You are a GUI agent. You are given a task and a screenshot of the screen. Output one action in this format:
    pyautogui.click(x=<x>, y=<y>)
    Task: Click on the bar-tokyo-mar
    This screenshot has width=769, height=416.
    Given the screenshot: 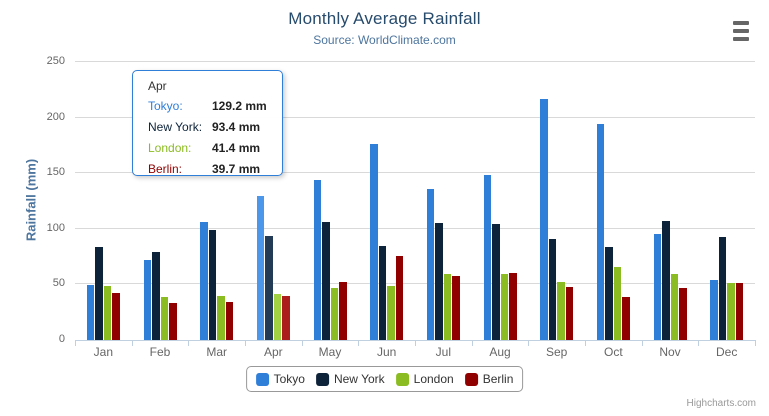 What is the action you would take?
    pyautogui.click(x=204, y=280)
    